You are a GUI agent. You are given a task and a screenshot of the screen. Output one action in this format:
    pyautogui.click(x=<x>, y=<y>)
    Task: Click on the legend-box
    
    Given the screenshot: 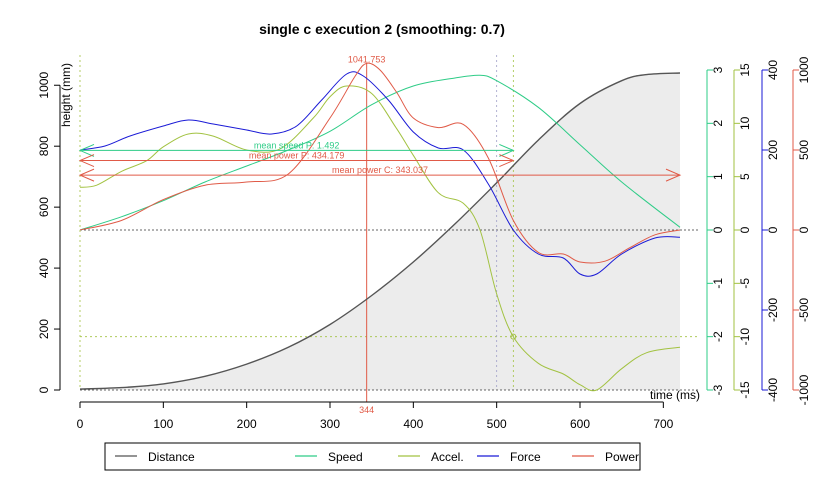 What is the action you would take?
    pyautogui.click(x=372, y=456)
    